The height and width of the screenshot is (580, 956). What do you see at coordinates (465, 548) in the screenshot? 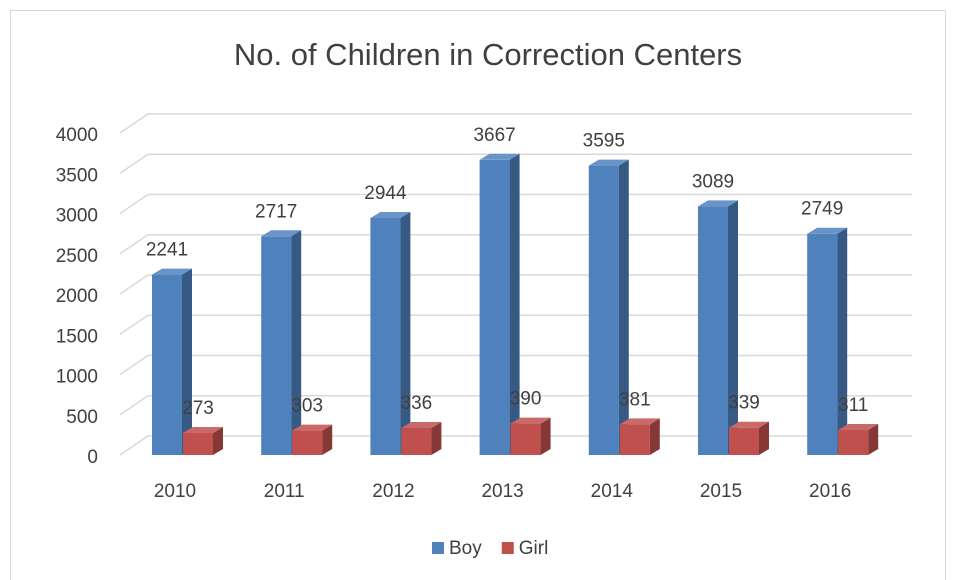
I see `legend-label: Boy` at bounding box center [465, 548].